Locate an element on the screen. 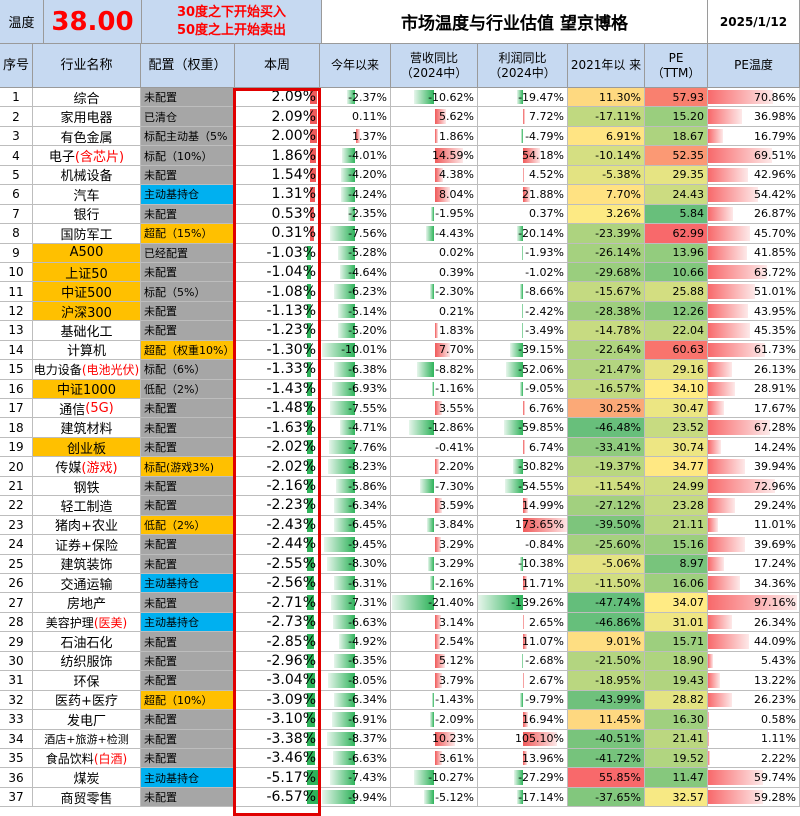 Image resolution: width=800 pixels, height=816 pixels. pe-ttm: 10.66 is located at coordinates (676, 272).